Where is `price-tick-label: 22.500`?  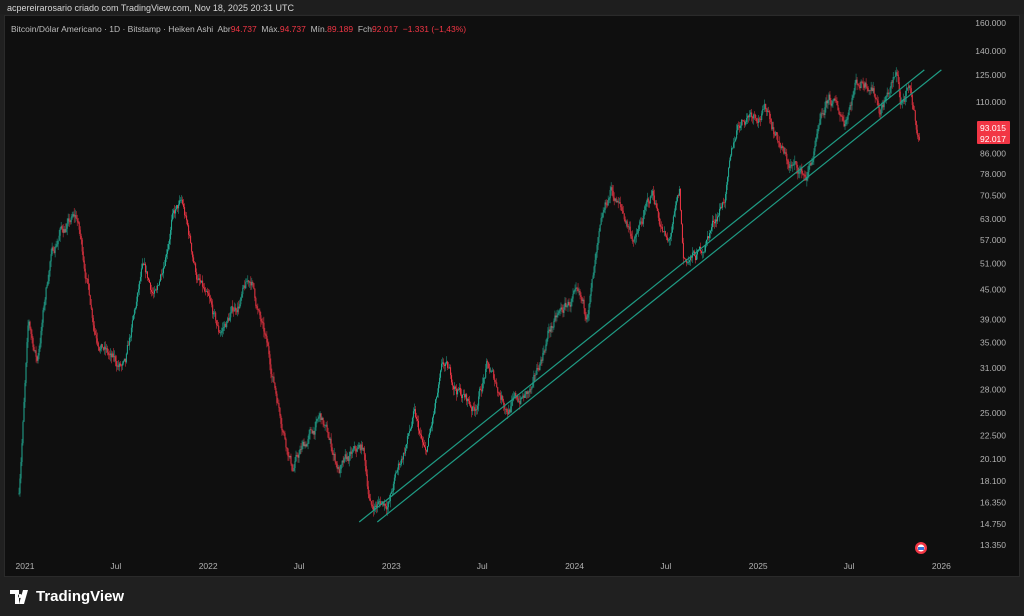
price-tick-label: 22.500 is located at coordinates (993, 435).